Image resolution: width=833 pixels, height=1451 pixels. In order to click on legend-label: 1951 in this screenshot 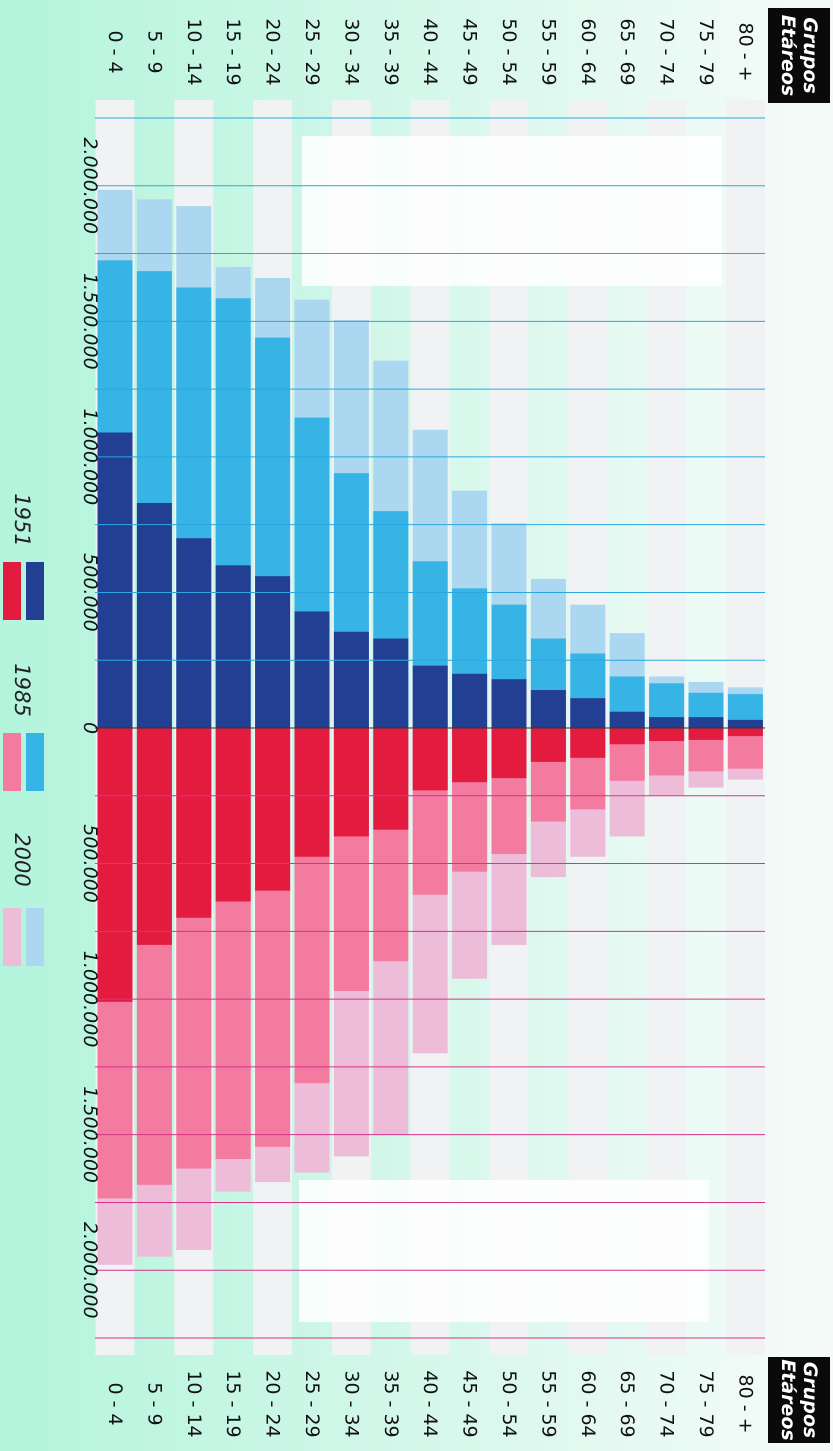, I will do `click(22, 519)`.